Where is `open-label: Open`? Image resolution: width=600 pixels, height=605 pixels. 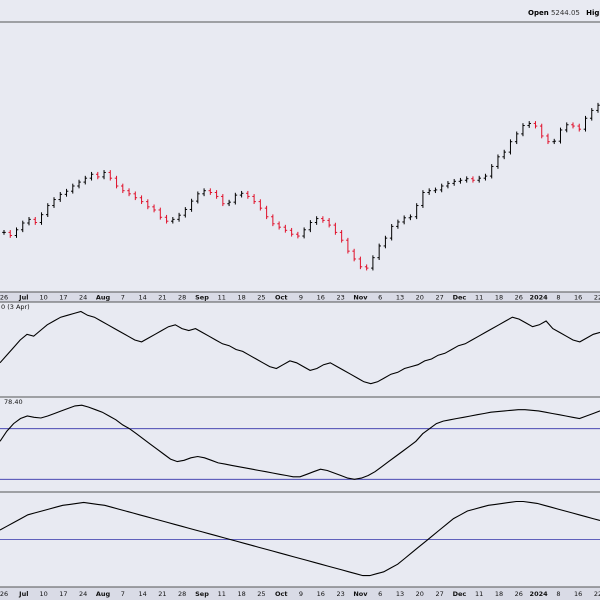 open-label: Open is located at coordinates (538, 13).